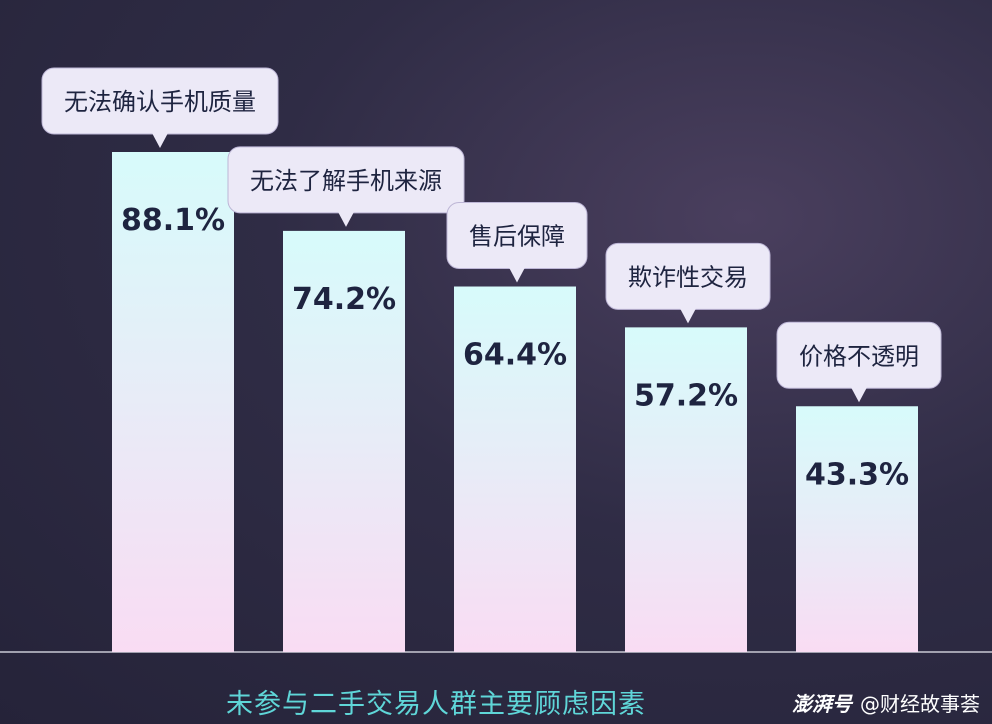 This screenshot has height=724, width=992. What do you see at coordinates (859, 356) in the screenshot?
I see `category-label-5: 价格不透明` at bounding box center [859, 356].